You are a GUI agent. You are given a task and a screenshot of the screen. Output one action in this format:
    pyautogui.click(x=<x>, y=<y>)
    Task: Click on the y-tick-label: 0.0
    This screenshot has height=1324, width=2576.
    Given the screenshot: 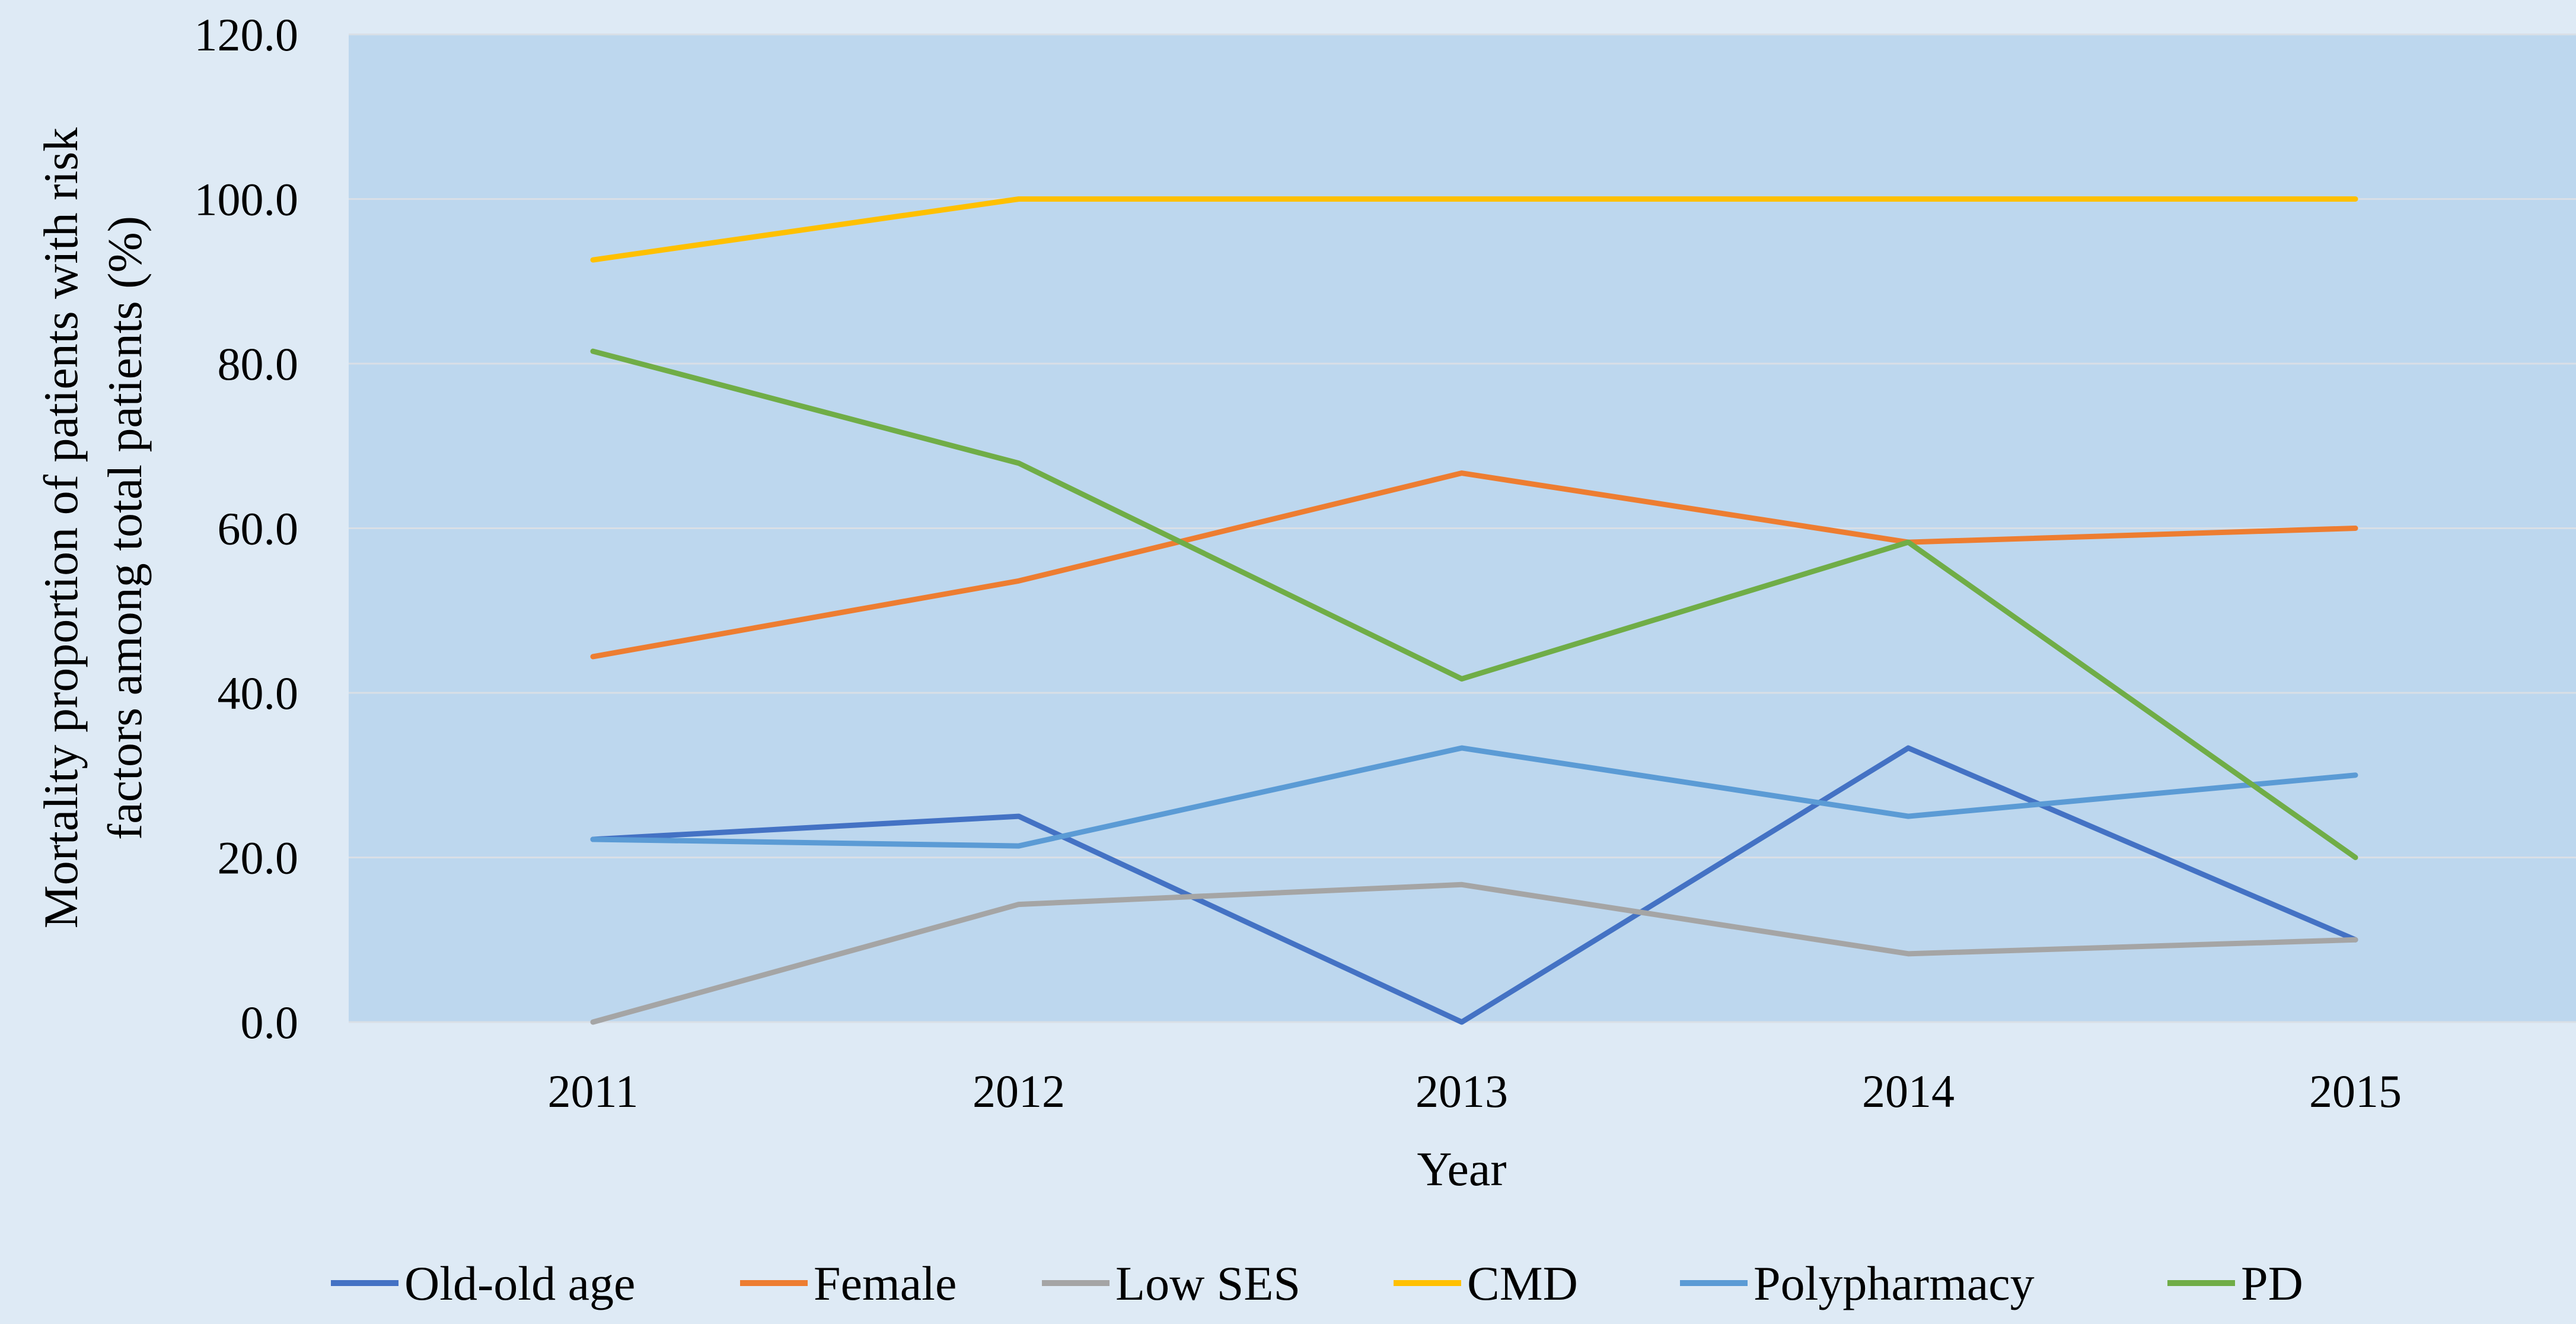 What is the action you would take?
    pyautogui.click(x=270, y=1022)
    